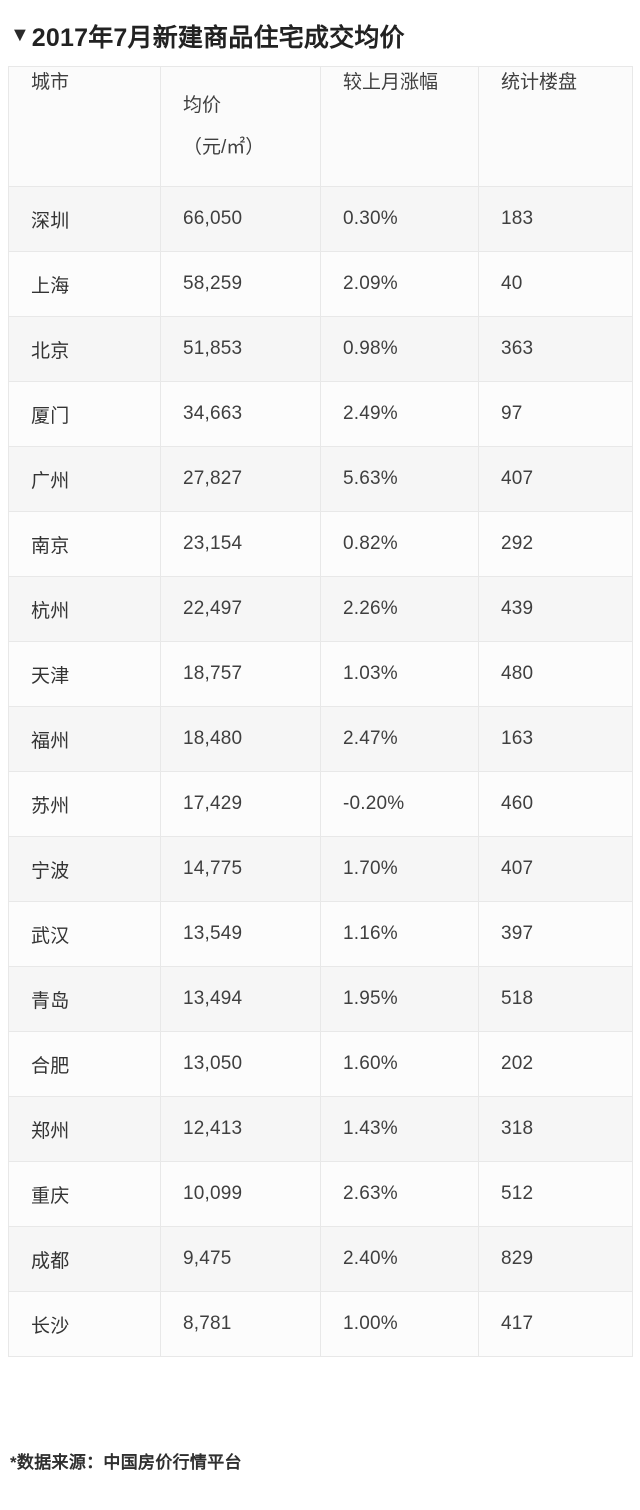  What do you see at coordinates (555, 219) in the screenshot?
I see `cell-count: 183` at bounding box center [555, 219].